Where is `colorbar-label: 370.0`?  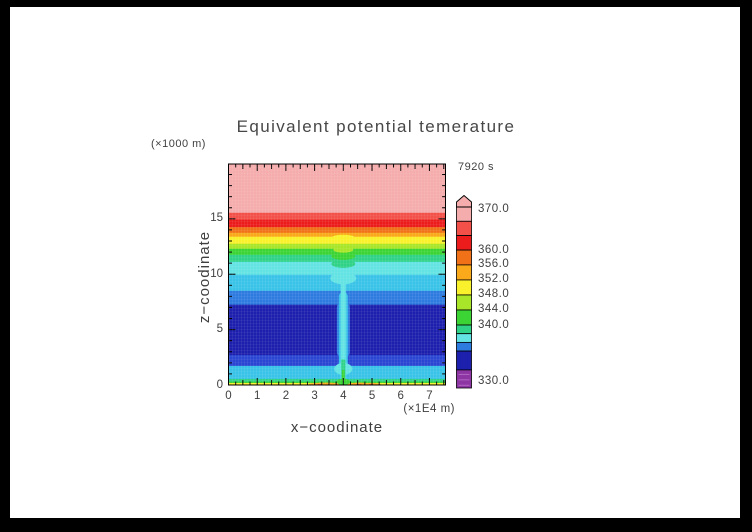 colorbar-label: 370.0 is located at coordinates (494, 209).